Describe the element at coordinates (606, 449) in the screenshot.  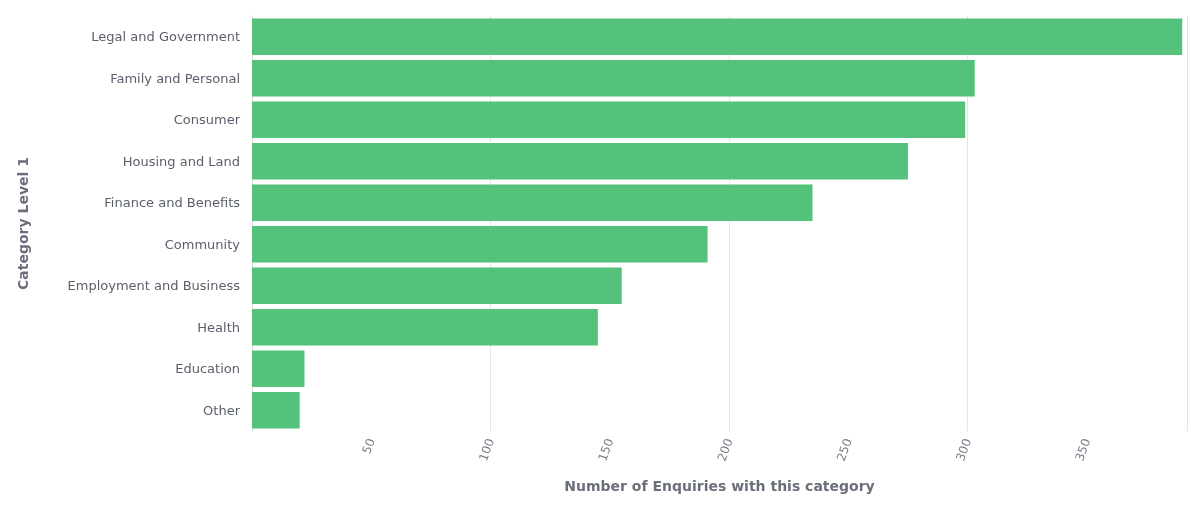
I see `x-tick-label: 150` at that location.